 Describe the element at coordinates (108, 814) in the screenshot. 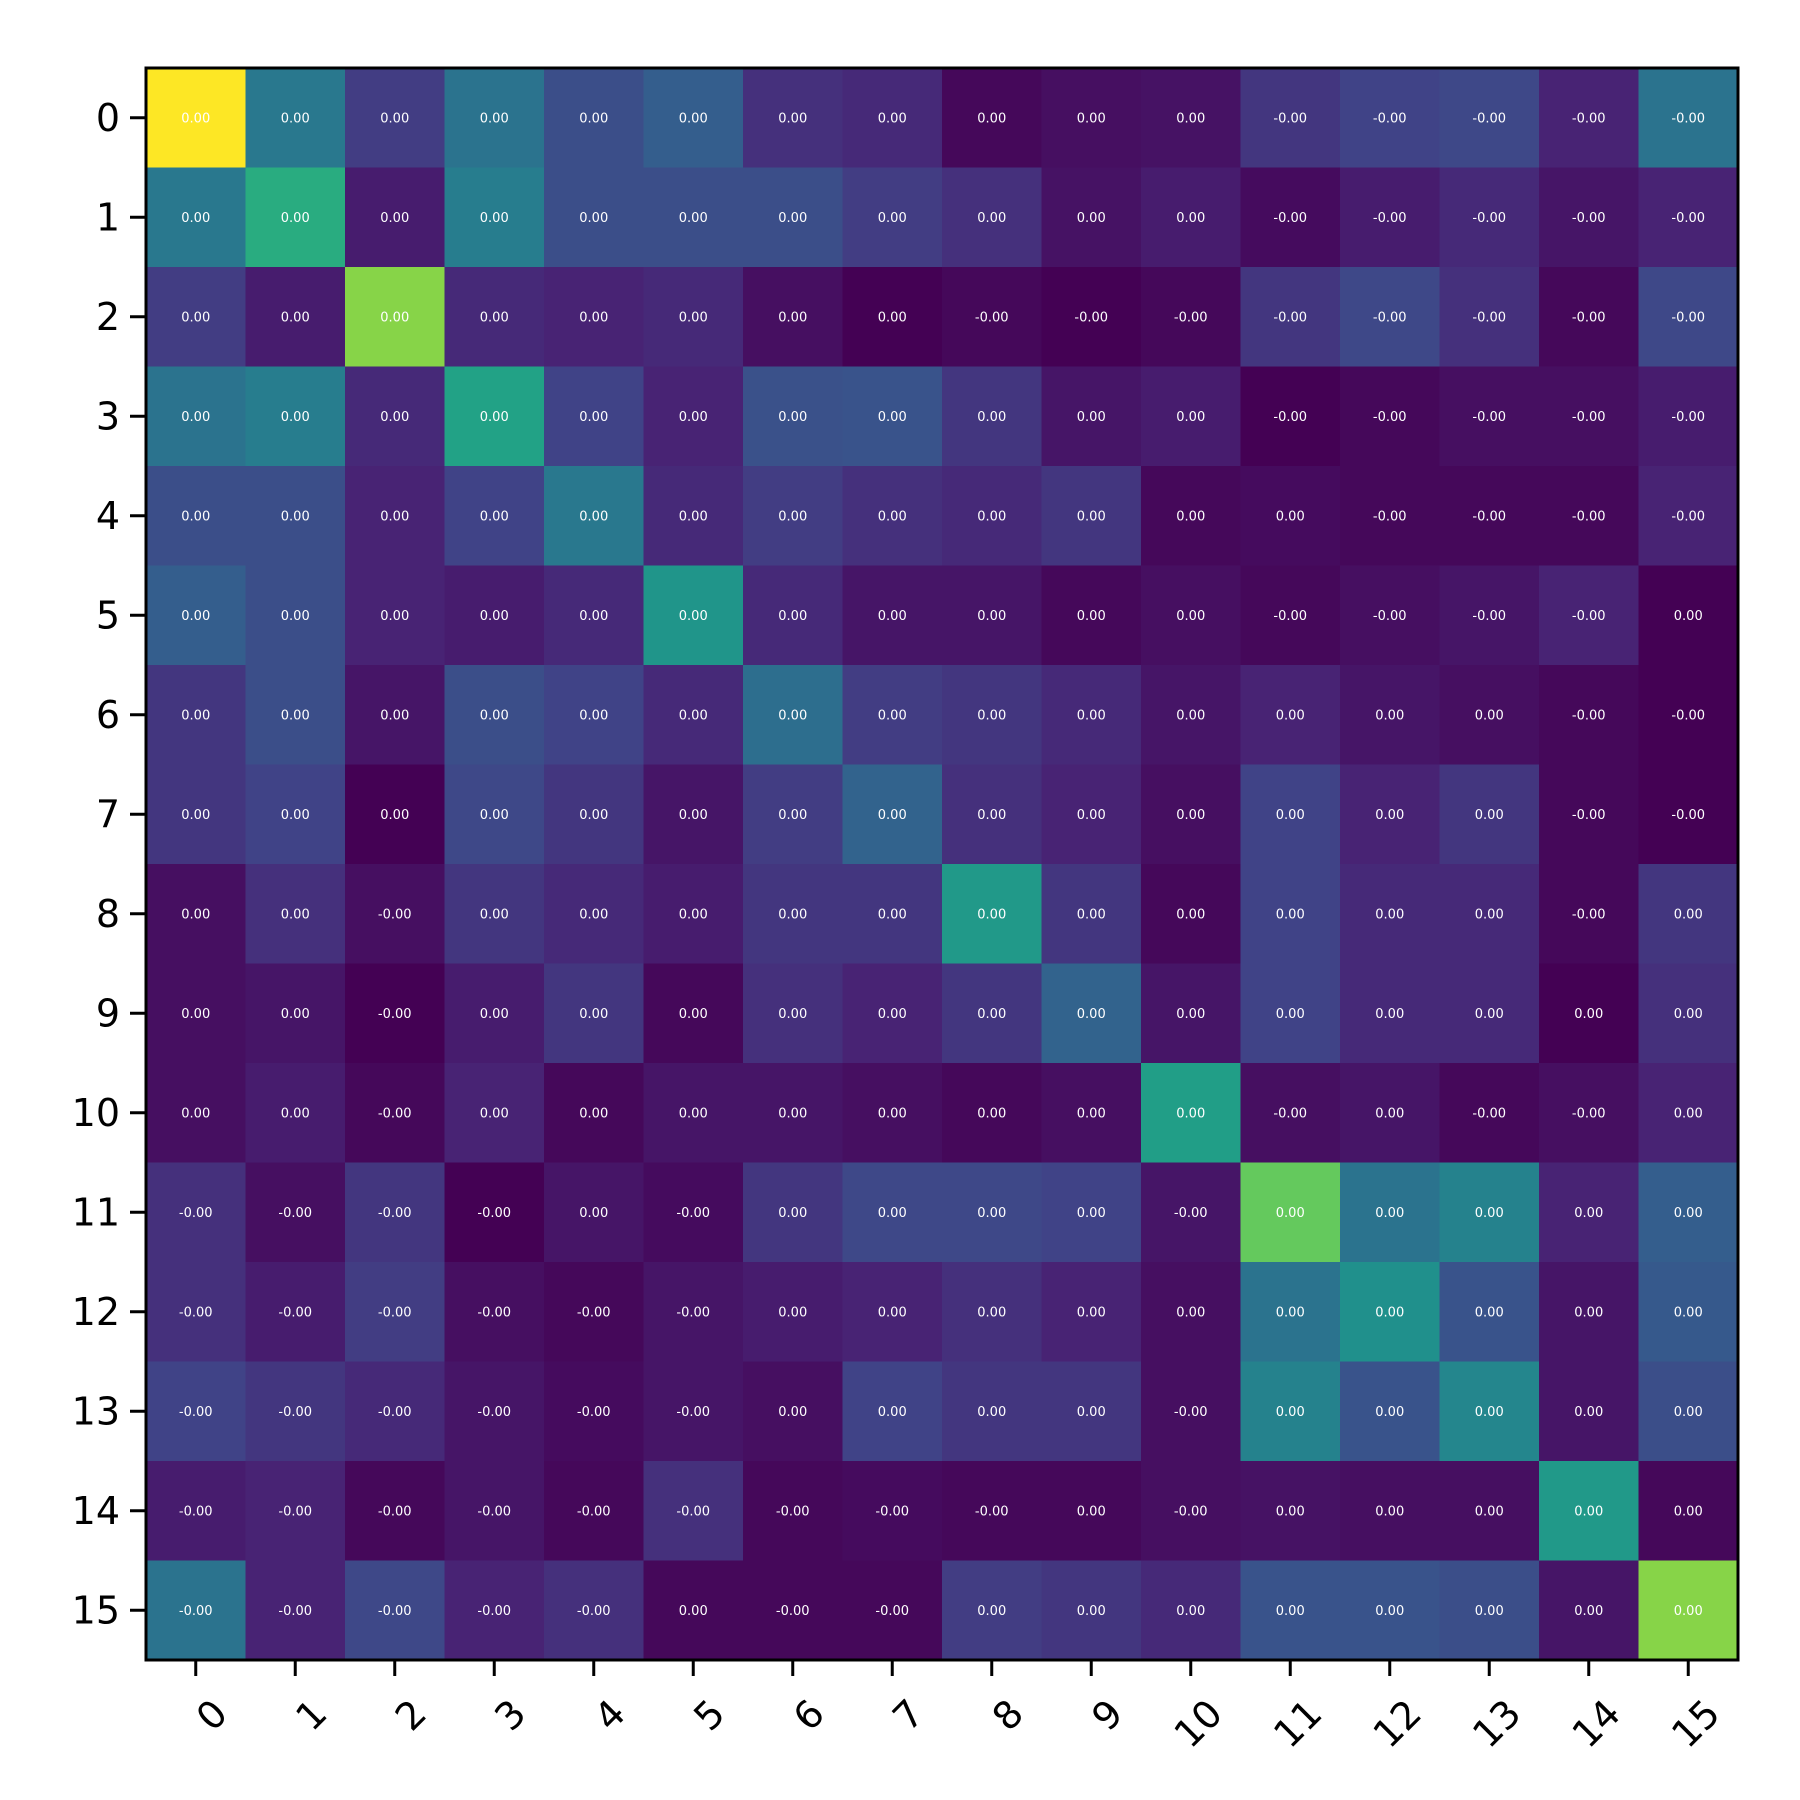

I see `y-tick-label: 7` at that location.